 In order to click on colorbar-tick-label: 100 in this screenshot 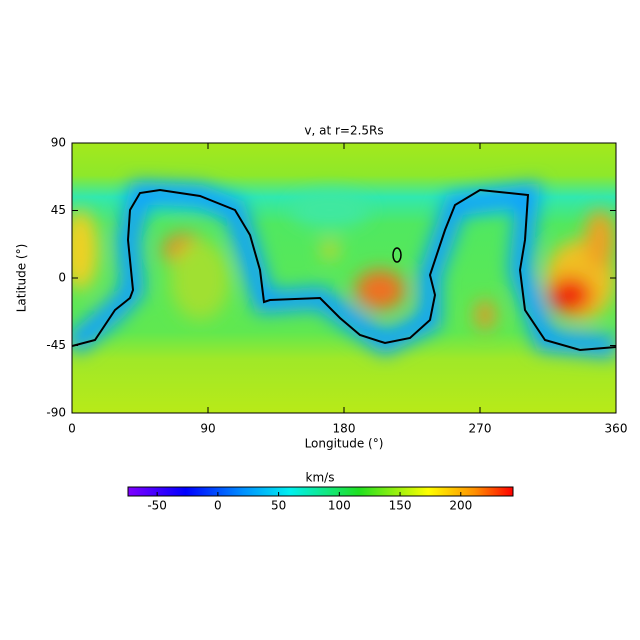, I will do `click(339, 506)`.